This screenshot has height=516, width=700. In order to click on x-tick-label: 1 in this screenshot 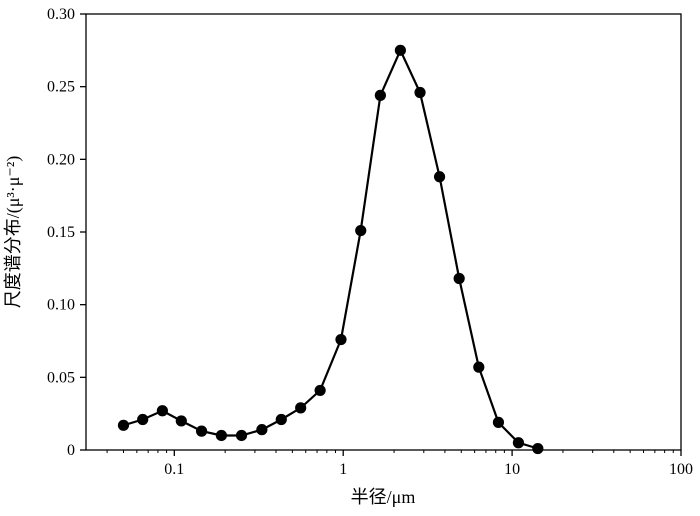, I will do `click(343, 469)`.